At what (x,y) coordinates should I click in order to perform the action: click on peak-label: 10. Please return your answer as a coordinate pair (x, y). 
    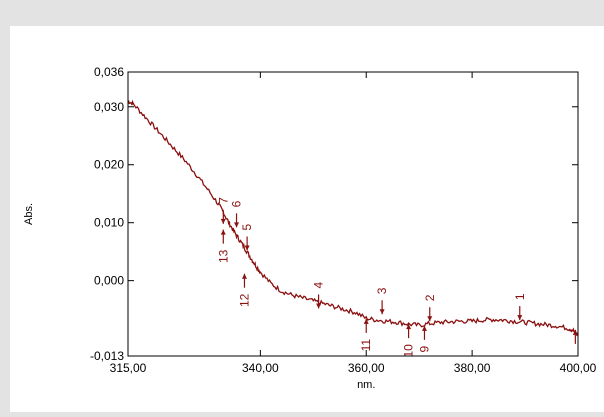
    Looking at the image, I should click on (409, 351).